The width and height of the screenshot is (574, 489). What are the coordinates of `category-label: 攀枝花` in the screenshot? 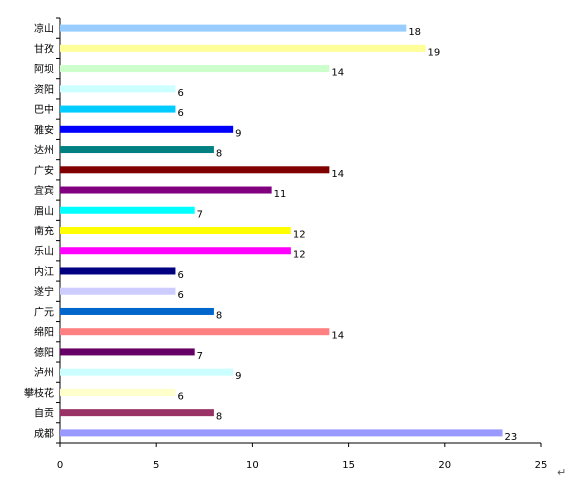 It's located at (39, 392).